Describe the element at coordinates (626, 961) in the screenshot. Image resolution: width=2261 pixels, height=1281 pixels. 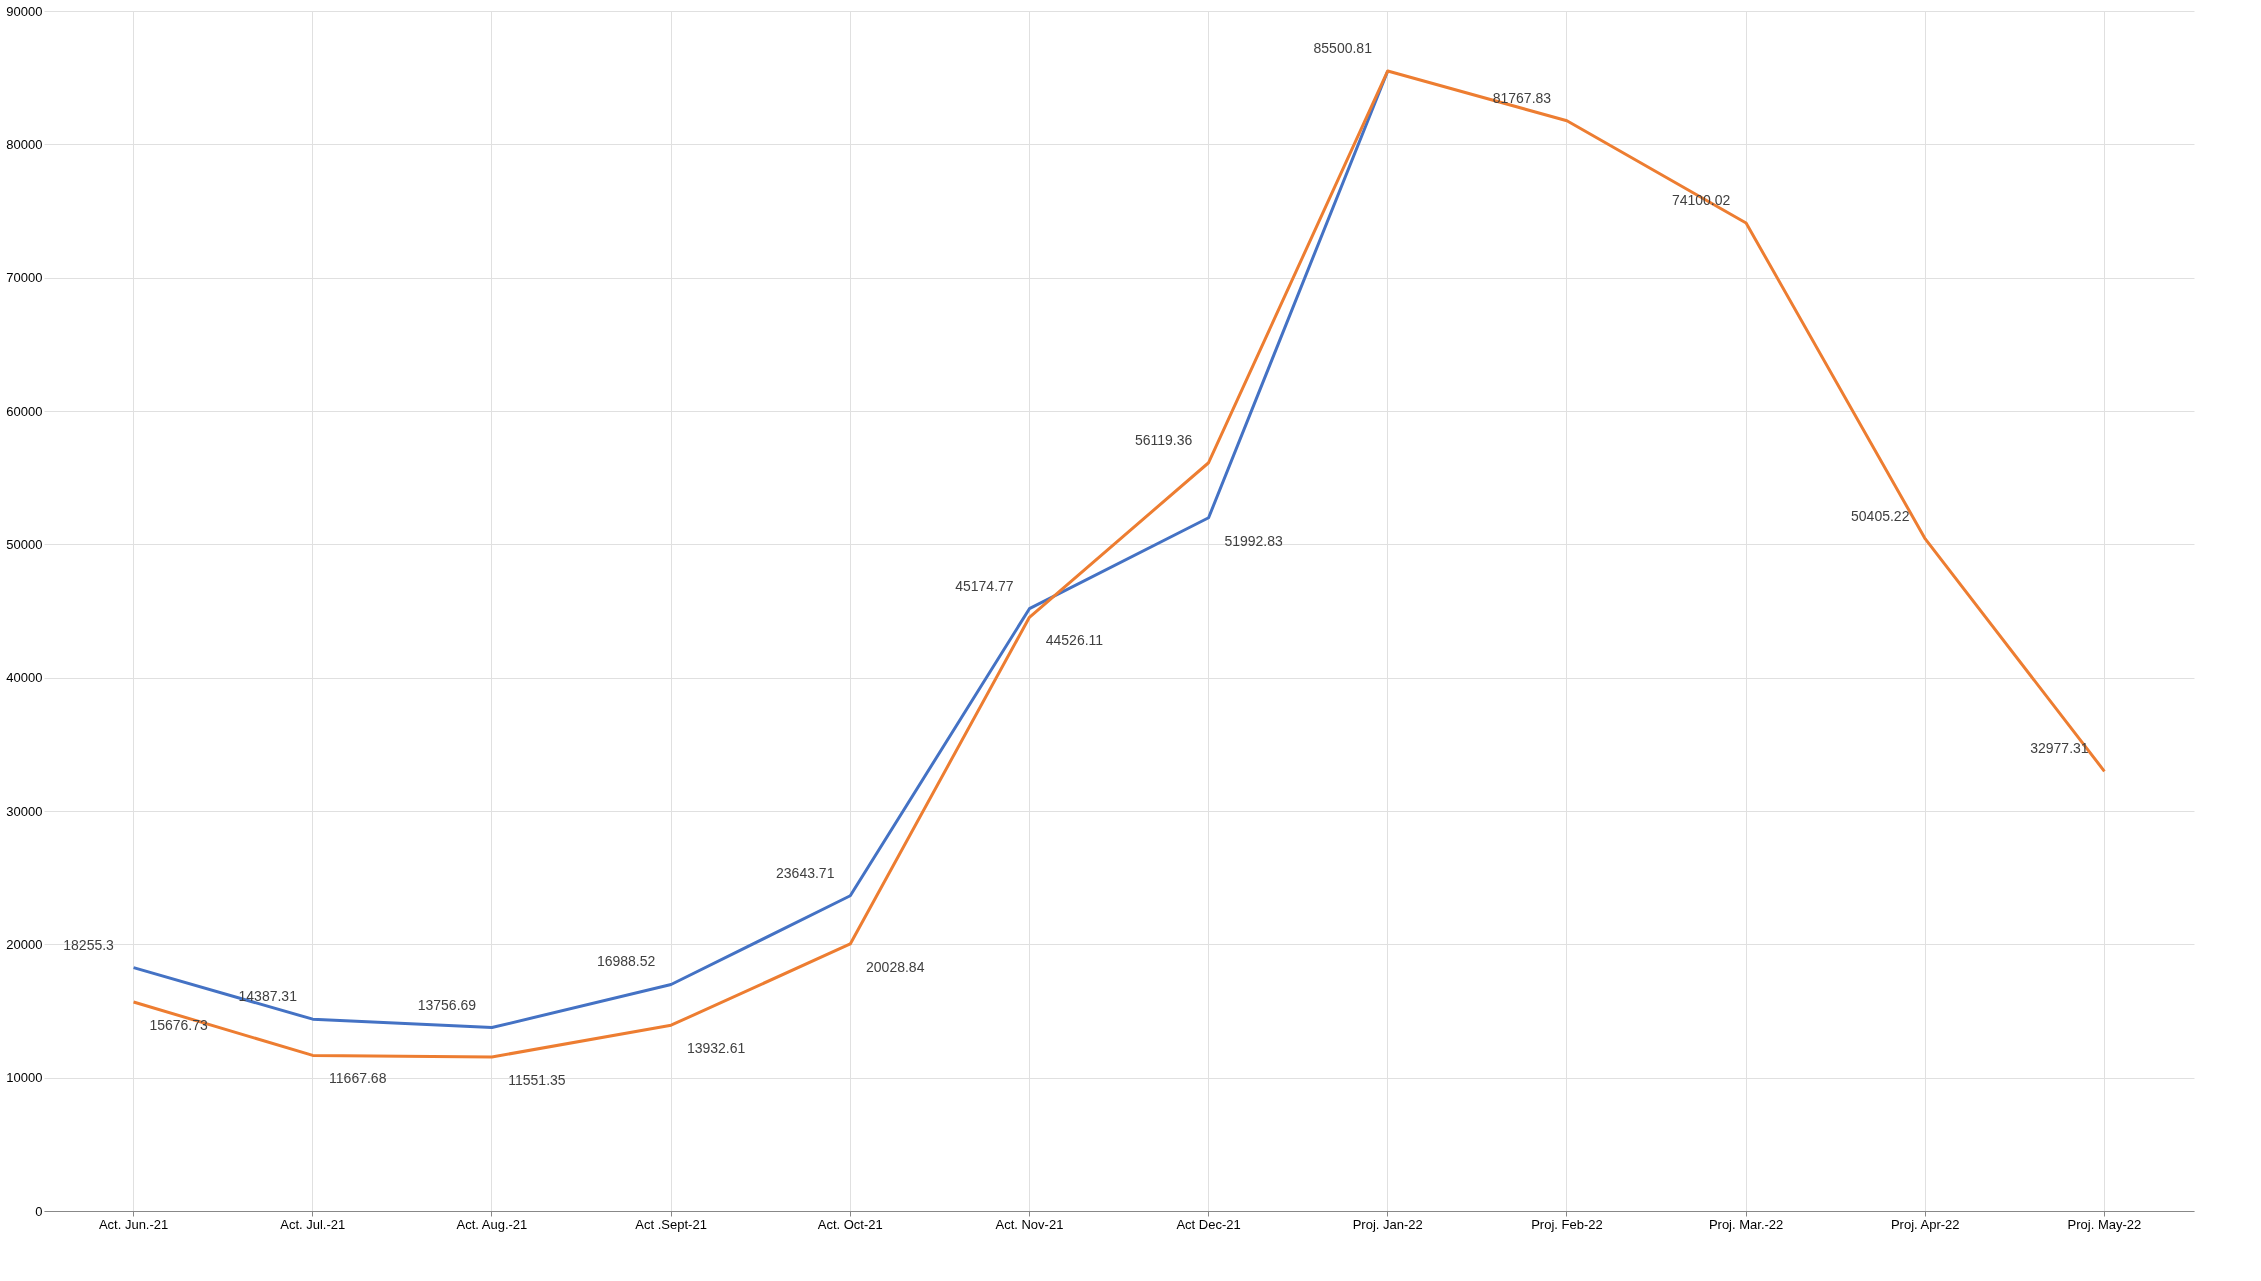
I see `data-label: 16988.52` at that location.